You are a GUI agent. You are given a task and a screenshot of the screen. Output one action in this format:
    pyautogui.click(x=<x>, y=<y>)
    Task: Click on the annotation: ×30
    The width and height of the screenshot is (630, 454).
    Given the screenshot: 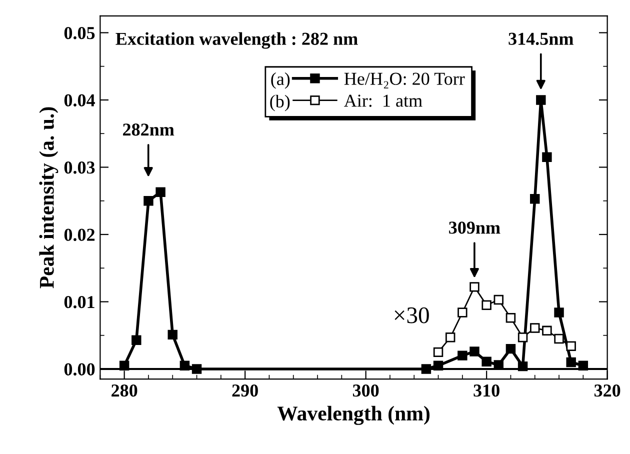 What is the action you would take?
    pyautogui.click(x=411, y=315)
    